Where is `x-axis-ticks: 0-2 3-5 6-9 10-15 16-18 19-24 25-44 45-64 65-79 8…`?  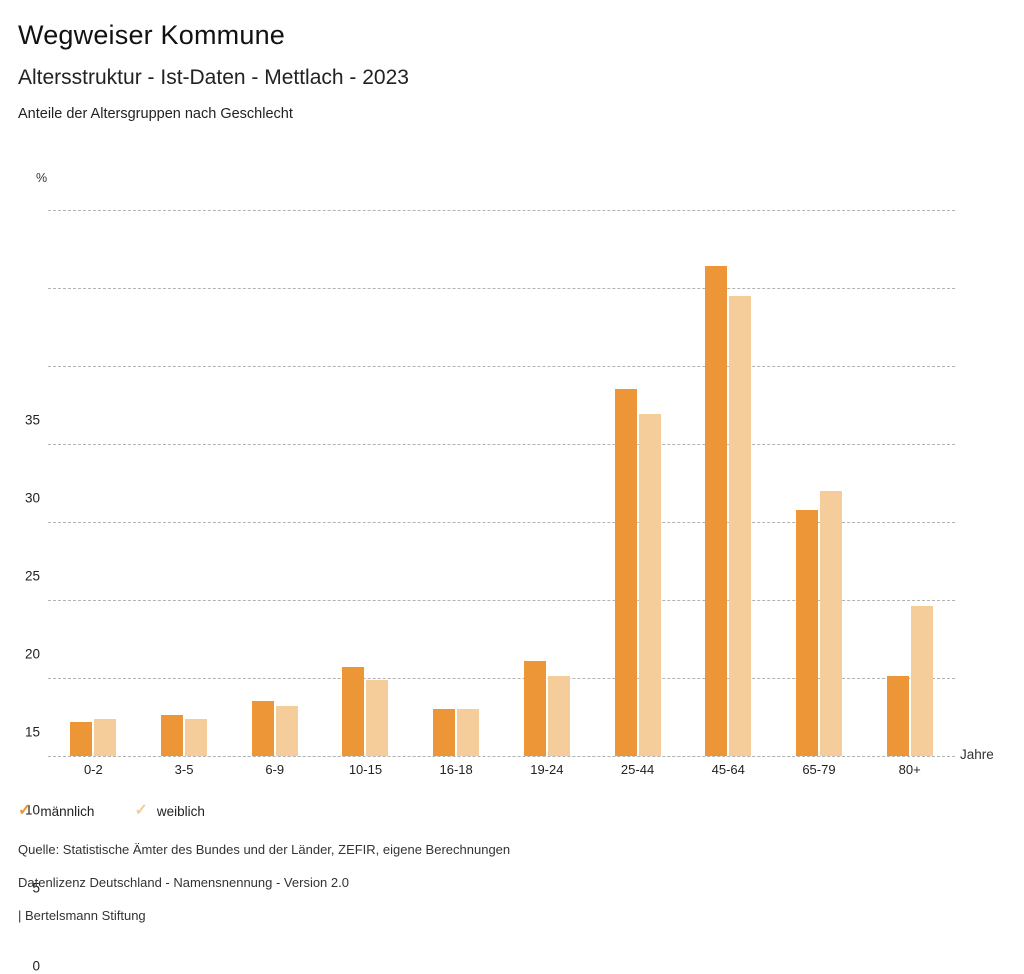
x-axis-ticks: 0-2 3-5 6-9 10-15 16-18 19-24 25-44 45-64 65-79 8… is located at coordinates (501, 773).